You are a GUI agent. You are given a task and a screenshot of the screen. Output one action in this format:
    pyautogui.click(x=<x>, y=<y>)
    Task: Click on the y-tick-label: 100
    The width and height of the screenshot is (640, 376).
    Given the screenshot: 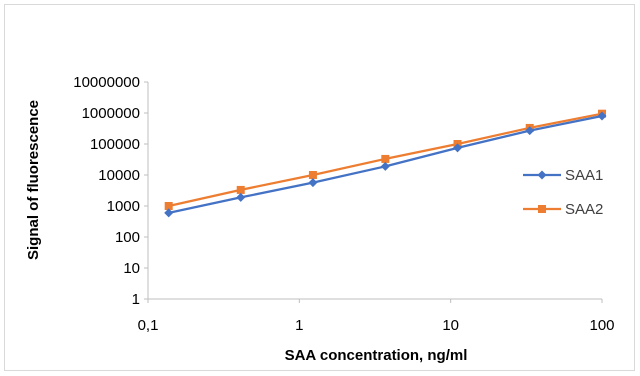 What is the action you would take?
    pyautogui.click(x=127, y=237)
    